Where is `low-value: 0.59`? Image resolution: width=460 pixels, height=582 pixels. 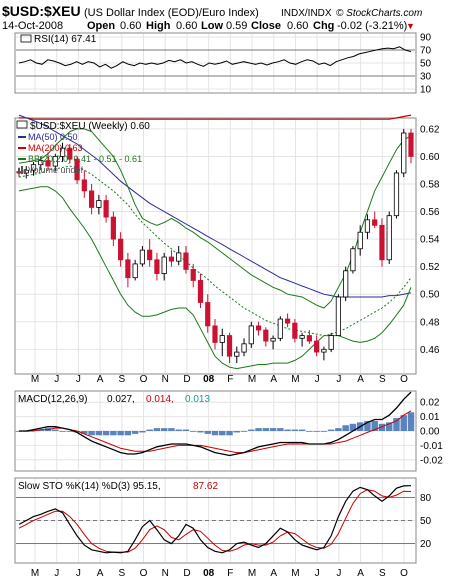 low-value: 0.59 is located at coordinates (236, 26).